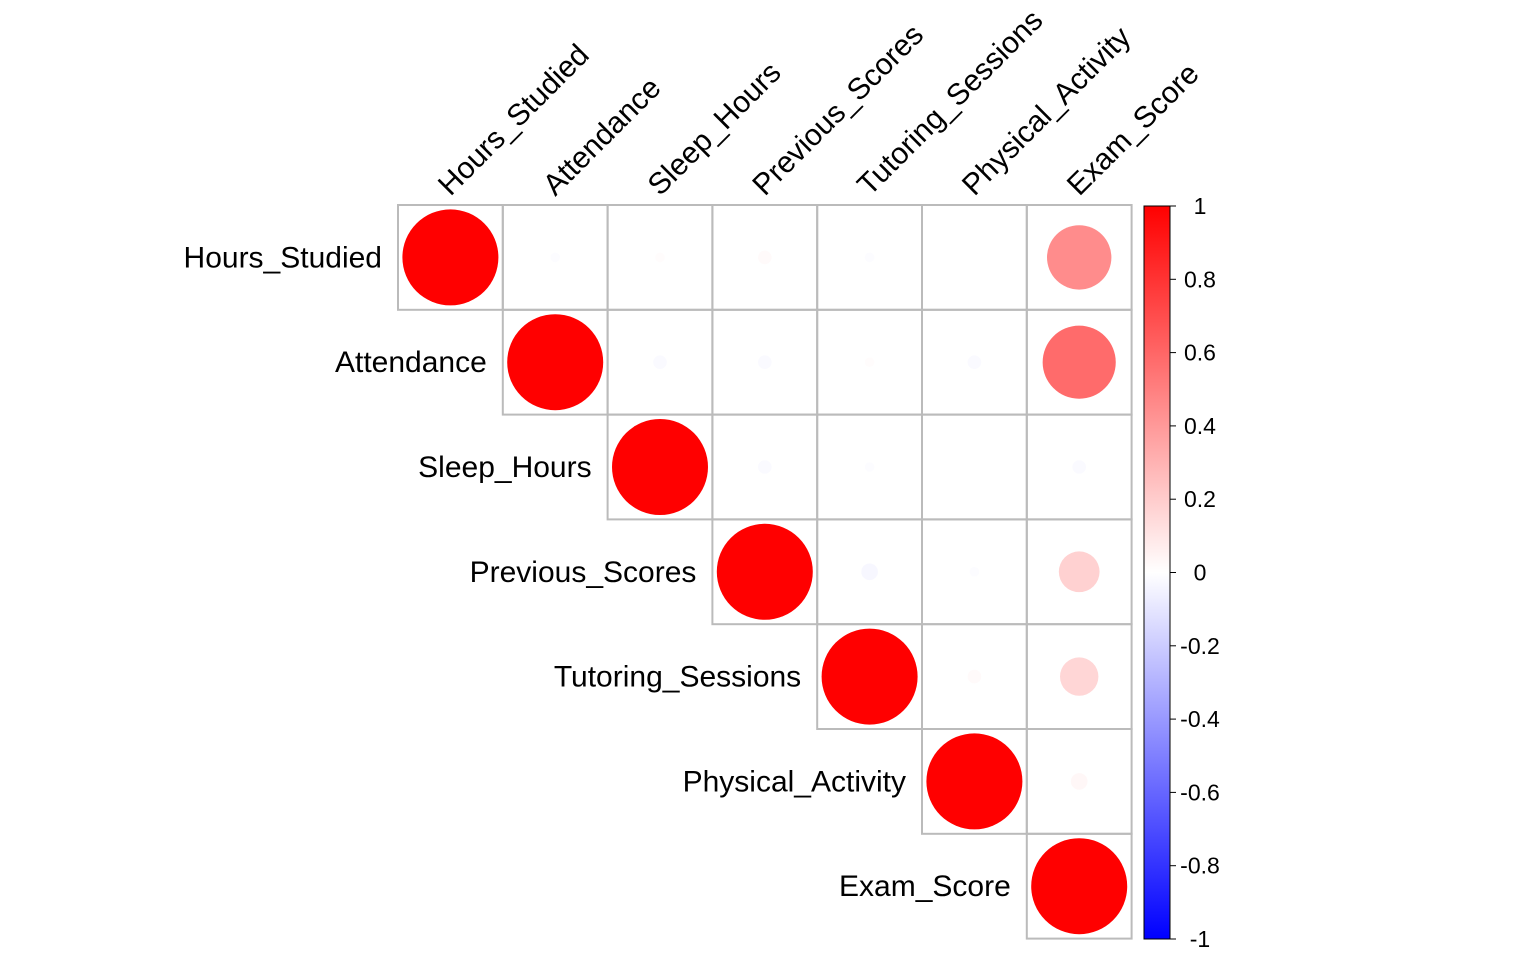 The width and height of the screenshot is (1536, 960). I want to click on row-label-Tutoring_Sessions: Tutoring_Sessions, so click(677, 677).